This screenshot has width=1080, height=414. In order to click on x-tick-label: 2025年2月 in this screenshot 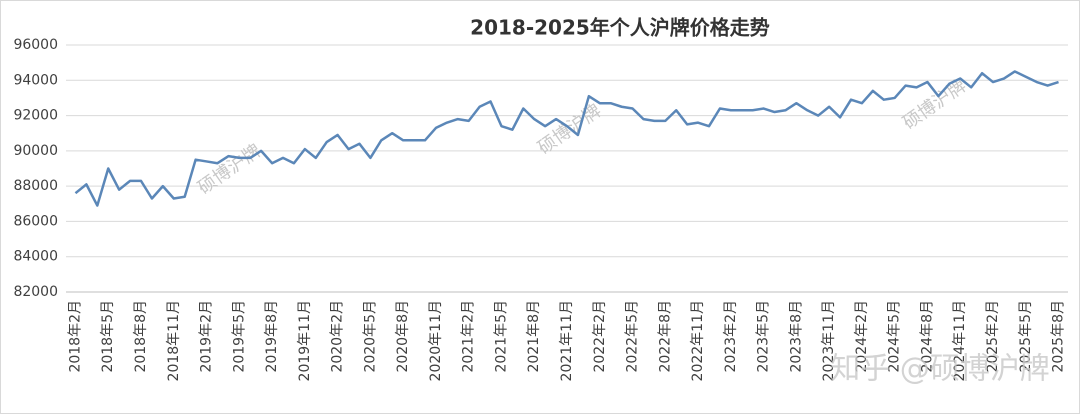, I will do `click(993, 336)`.